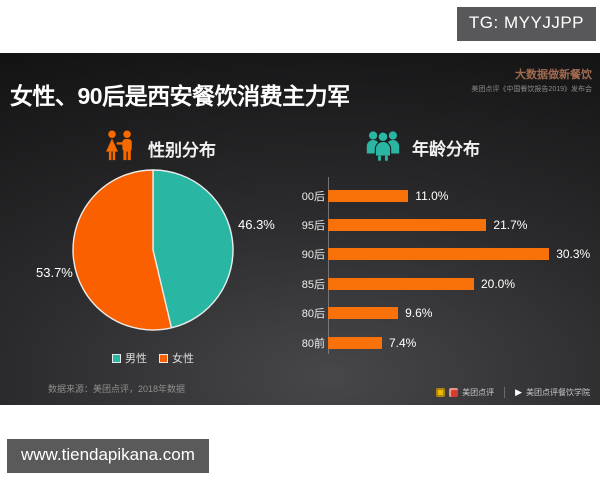  I want to click on gender-pie-chart, so click(153, 250).